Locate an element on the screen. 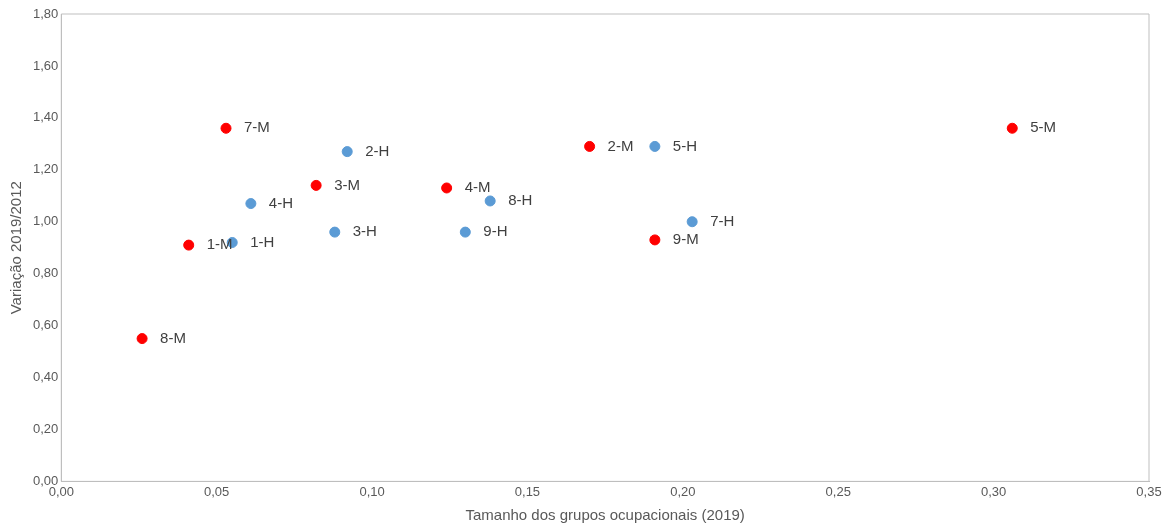 The image size is (1173, 531). annotation: 8-H is located at coordinates (520, 200).